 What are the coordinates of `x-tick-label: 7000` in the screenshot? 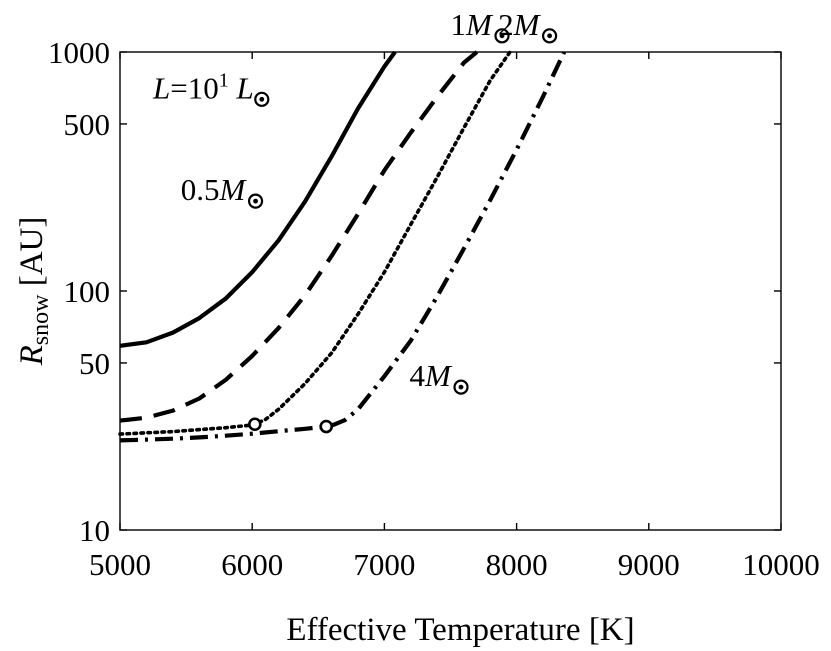 It's located at (384, 564).